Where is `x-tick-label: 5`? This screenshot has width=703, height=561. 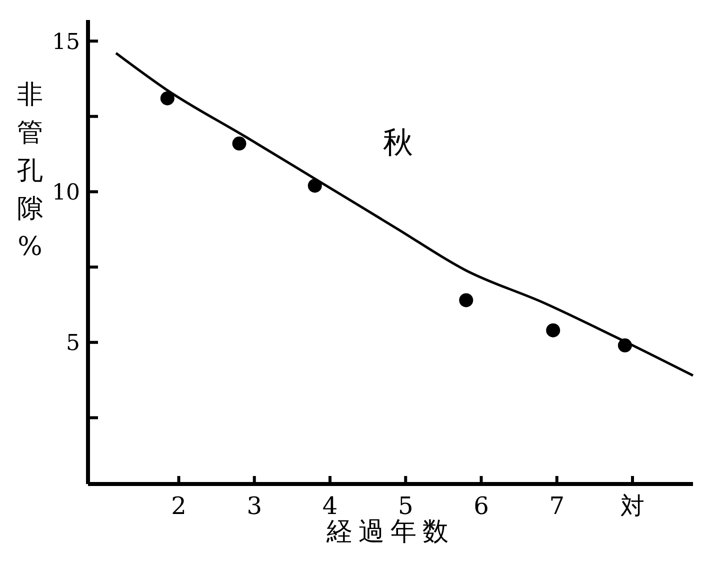
x-tick-label: 5 is located at coordinates (406, 506).